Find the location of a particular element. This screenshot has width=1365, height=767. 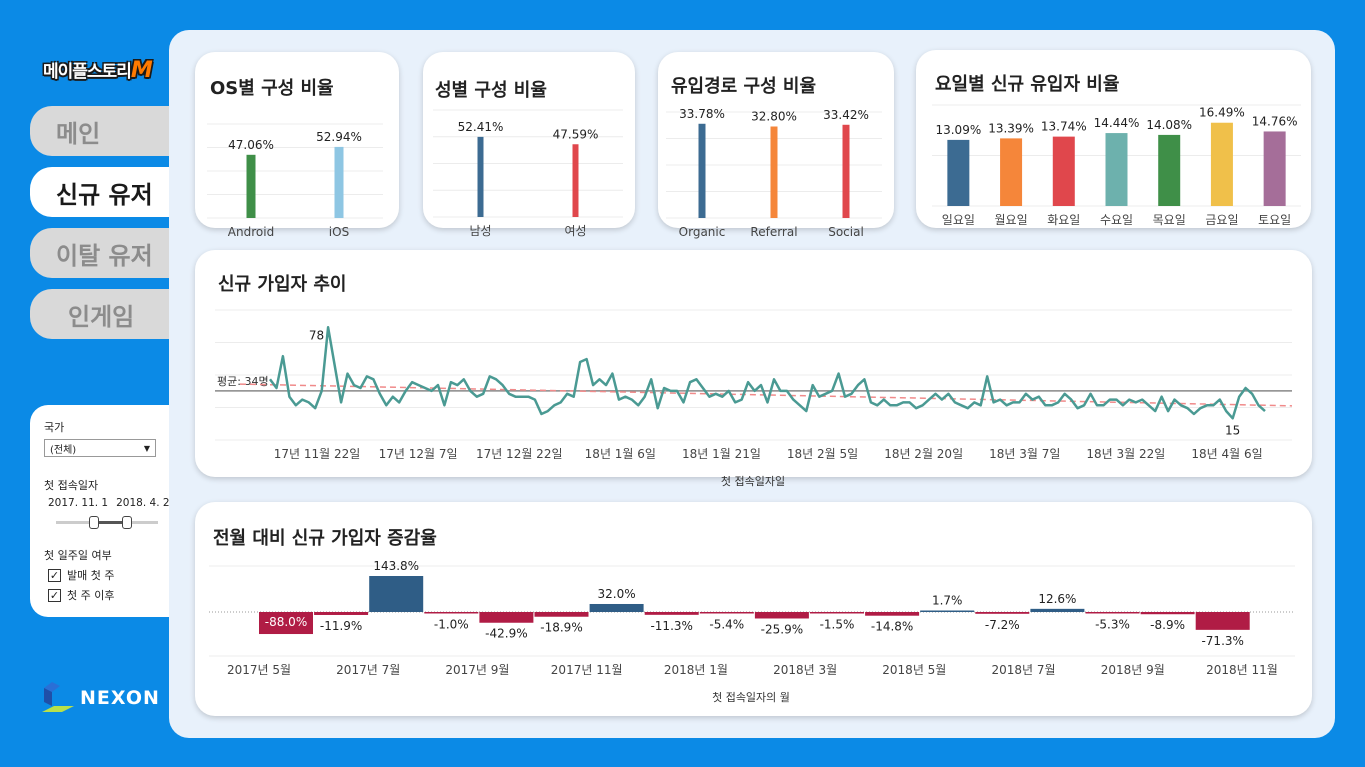

data-label: 143.8% is located at coordinates (396, 566).